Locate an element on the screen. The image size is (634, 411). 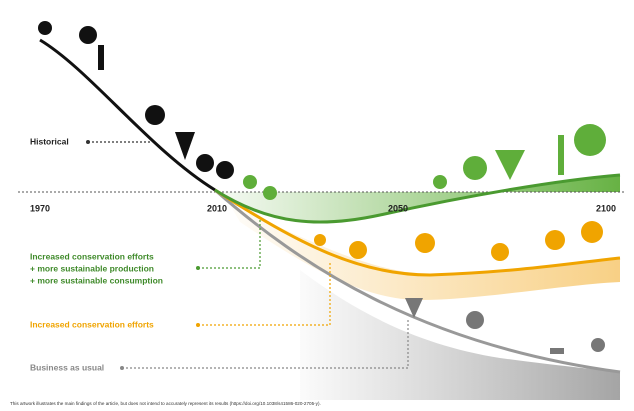
sustainable-curve is located at coordinates (417, 198).